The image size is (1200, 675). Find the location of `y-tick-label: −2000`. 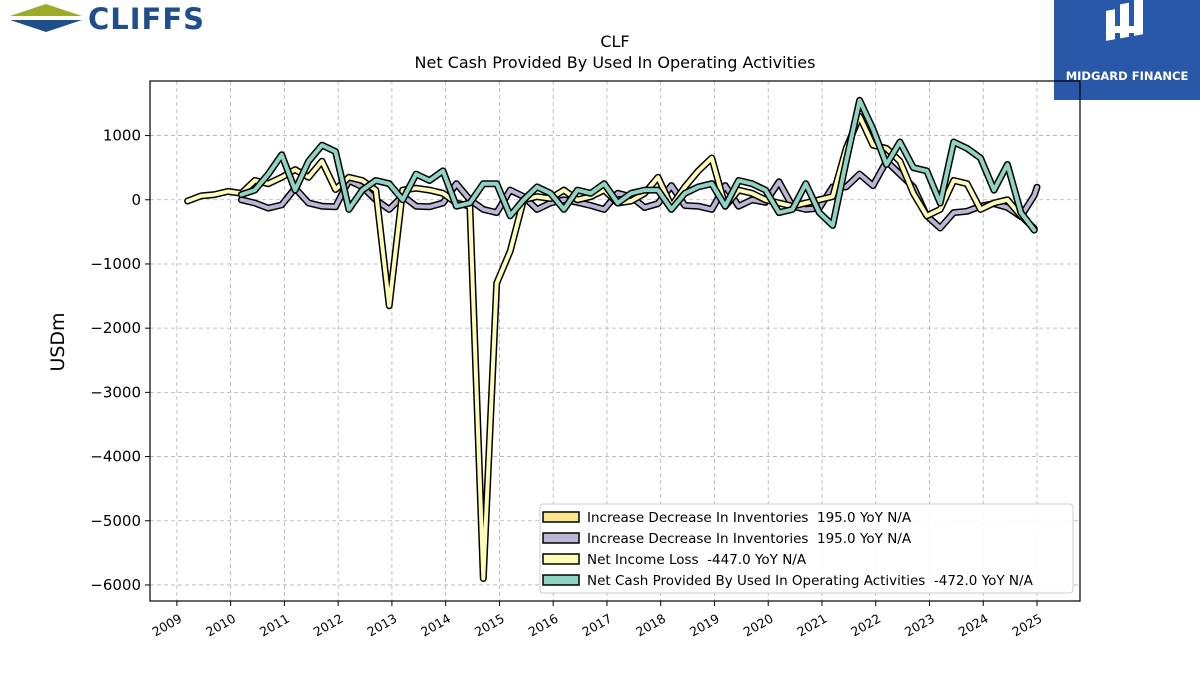

y-tick-label: −2000 is located at coordinates (115, 328).